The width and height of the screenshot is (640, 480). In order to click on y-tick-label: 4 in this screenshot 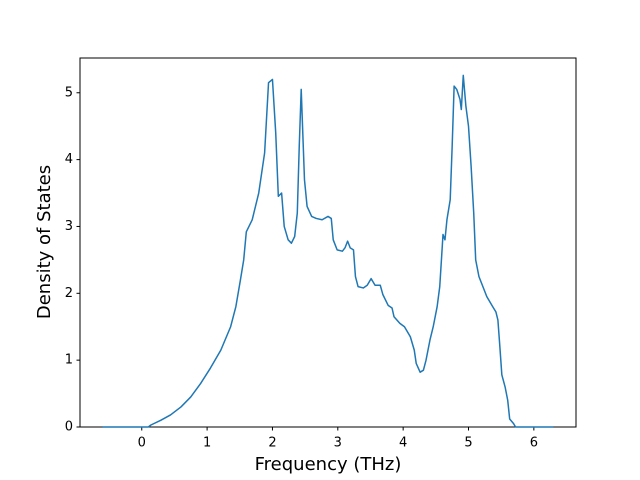, I will do `click(69, 159)`.